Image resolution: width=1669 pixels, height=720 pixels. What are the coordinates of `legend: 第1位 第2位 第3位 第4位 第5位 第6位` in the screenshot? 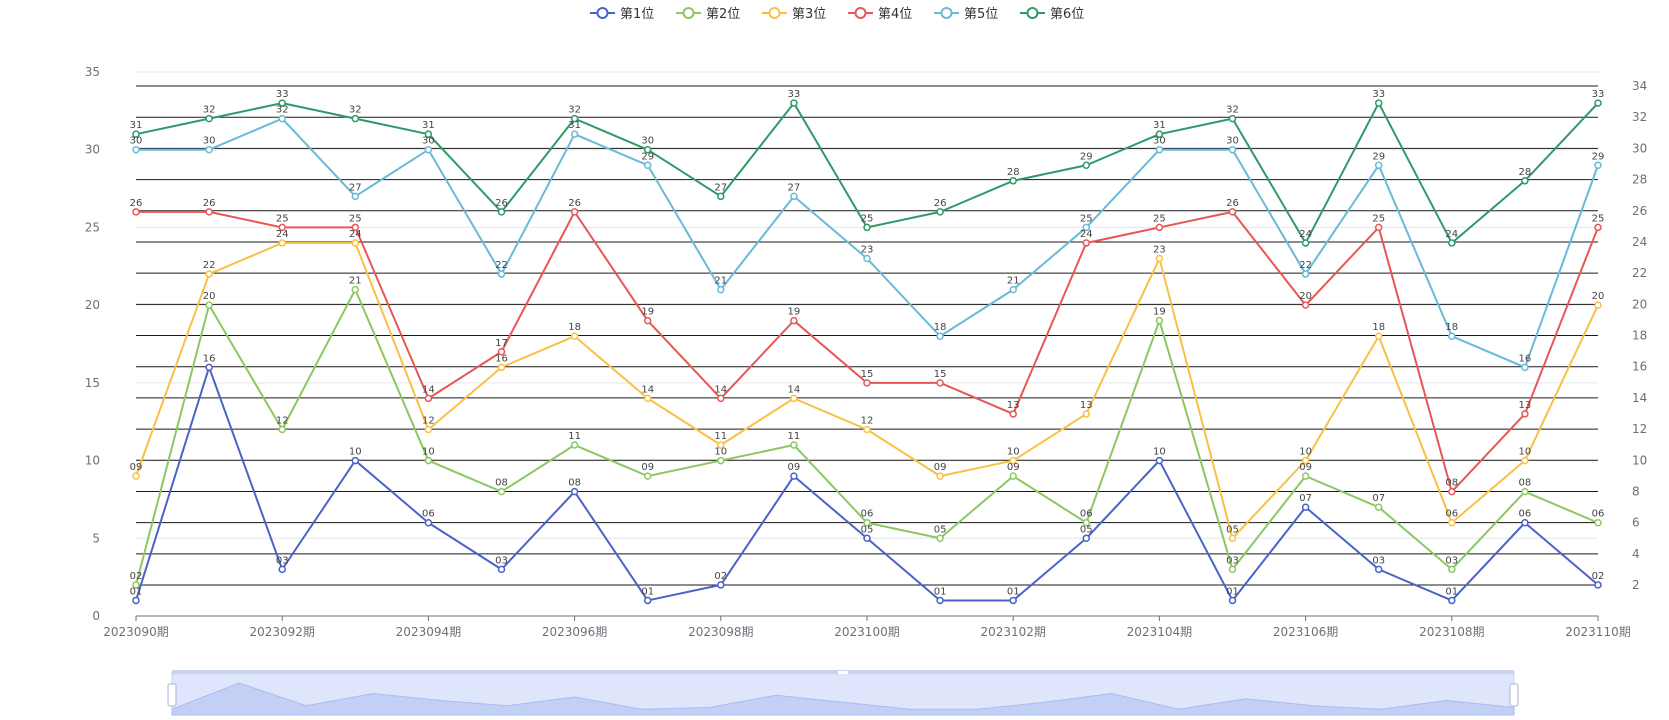 It's located at (837, 14).